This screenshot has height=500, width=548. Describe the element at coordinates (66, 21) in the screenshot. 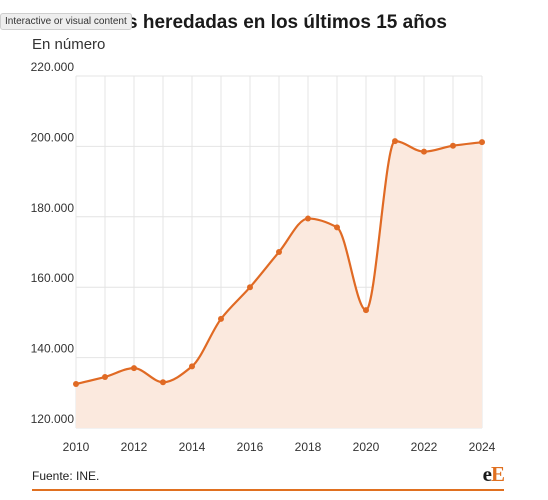

I see `interactive-content-tooltip: Interactive or visual content` at that location.